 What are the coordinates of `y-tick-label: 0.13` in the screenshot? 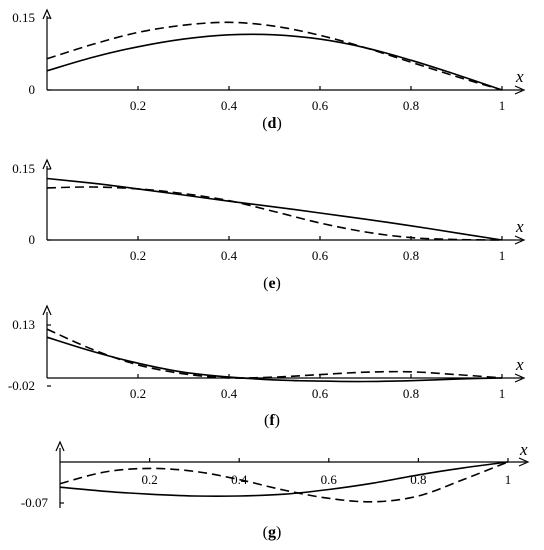 It's located at (23, 324).